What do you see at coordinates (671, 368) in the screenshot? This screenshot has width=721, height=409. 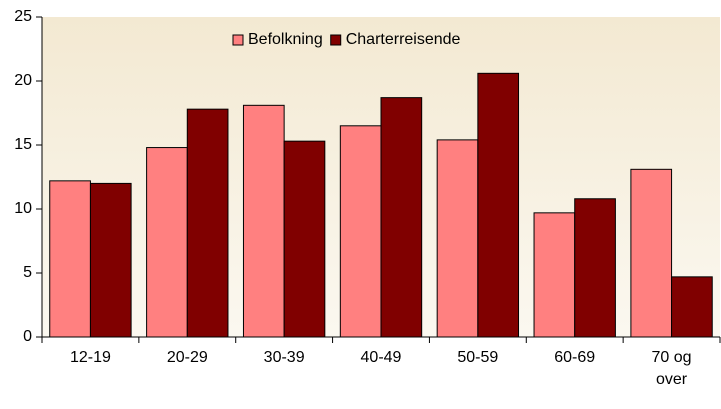 I see `x-tick-label: 70 og over` at bounding box center [671, 368].